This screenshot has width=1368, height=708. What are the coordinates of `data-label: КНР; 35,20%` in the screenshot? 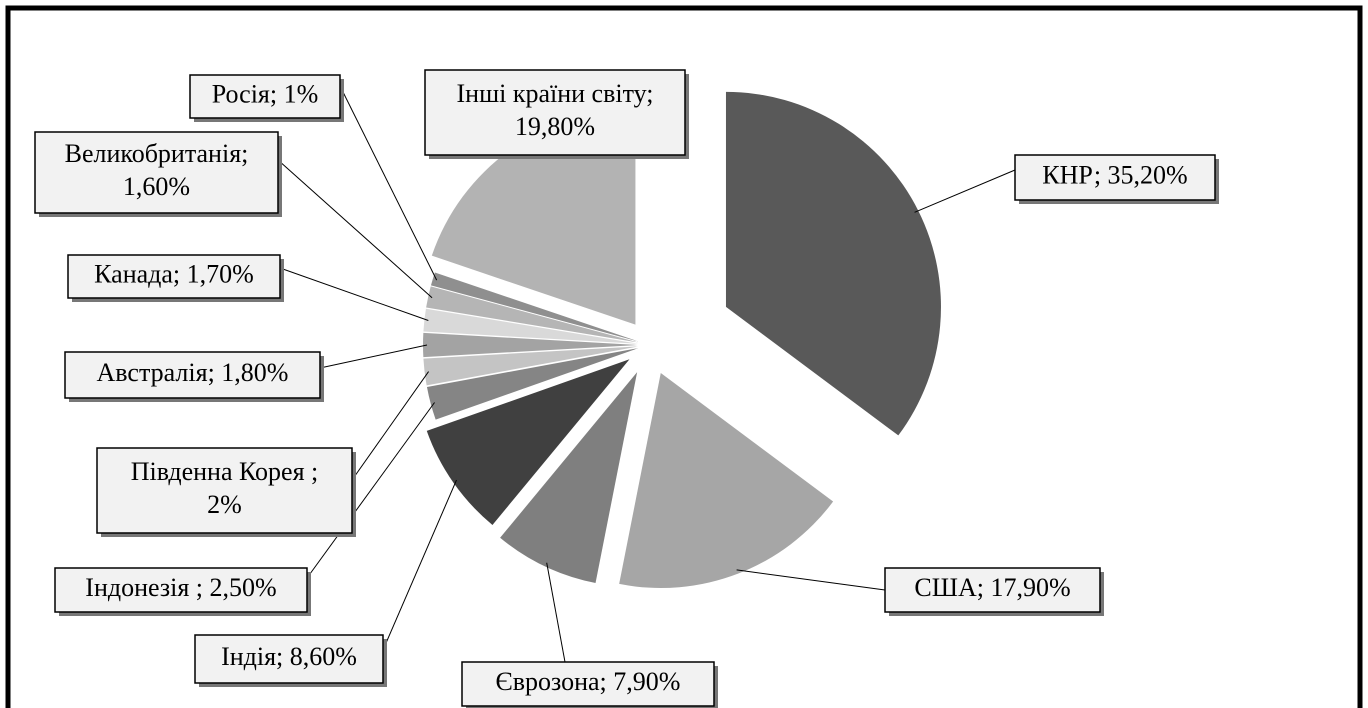 It's located at (1114, 174).